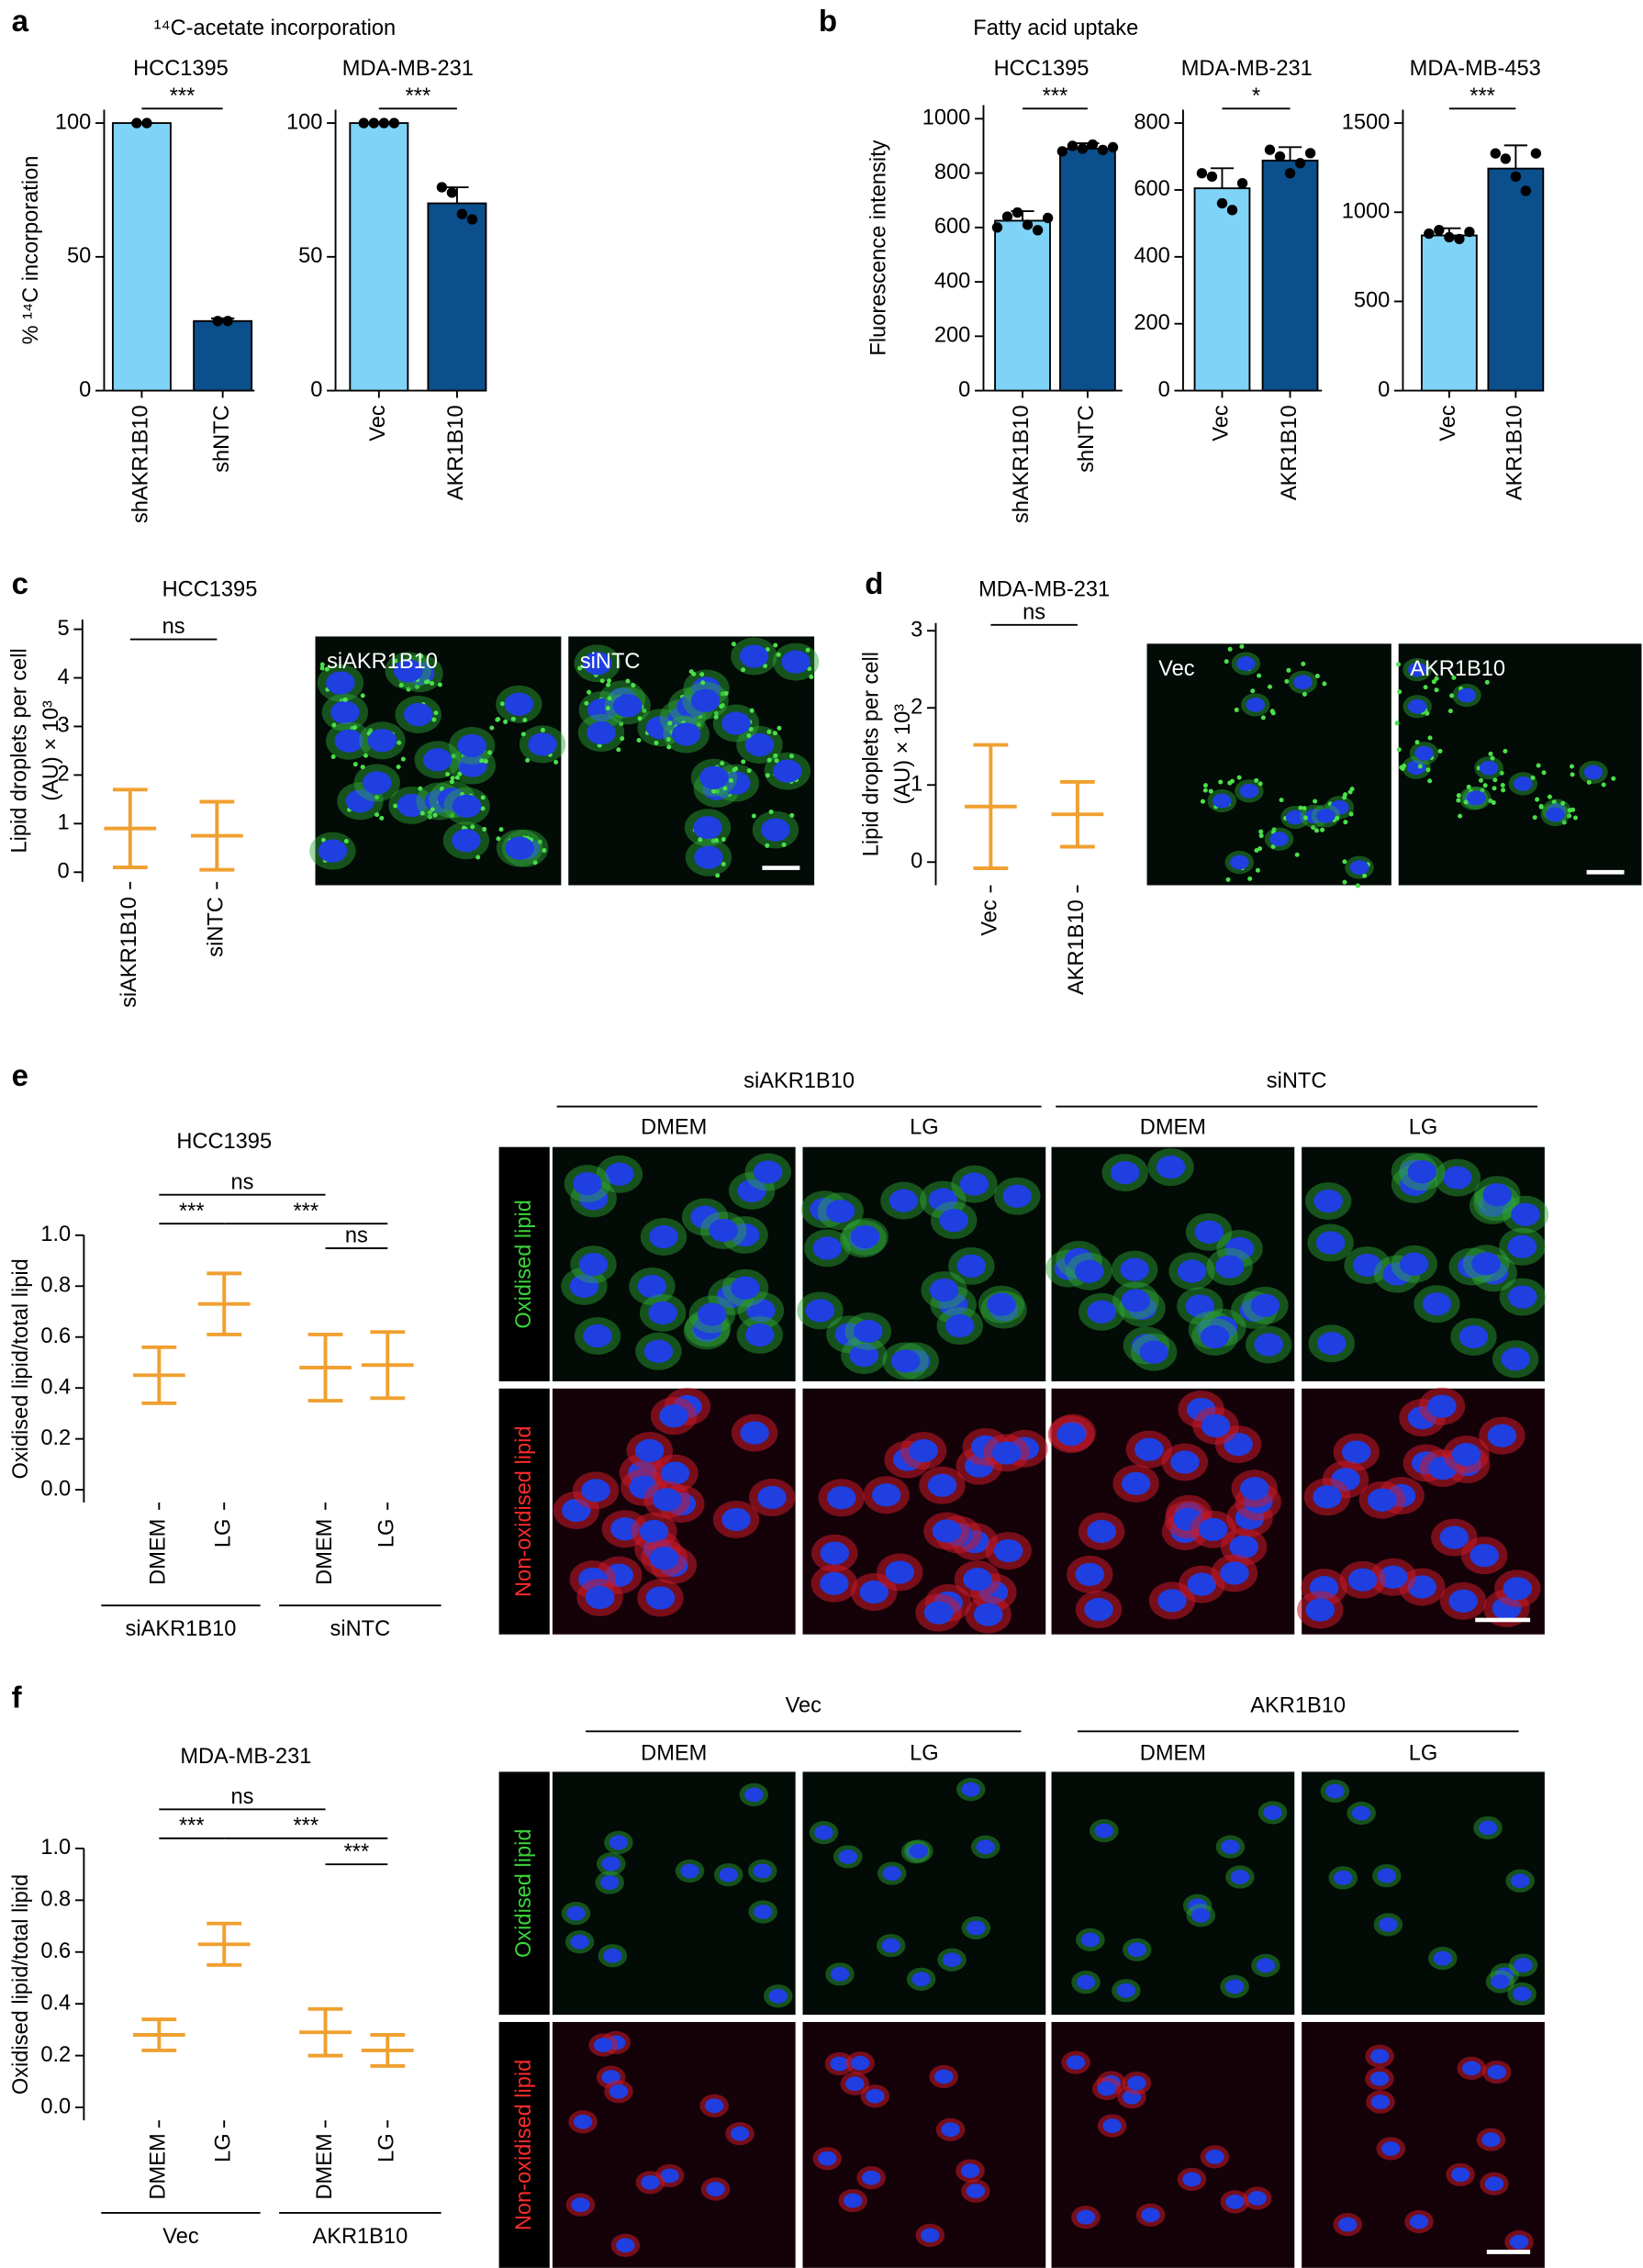 The width and height of the screenshot is (1643, 2268). Describe the element at coordinates (378, 423) in the screenshot. I see `x-tick-label: Vec` at that location.